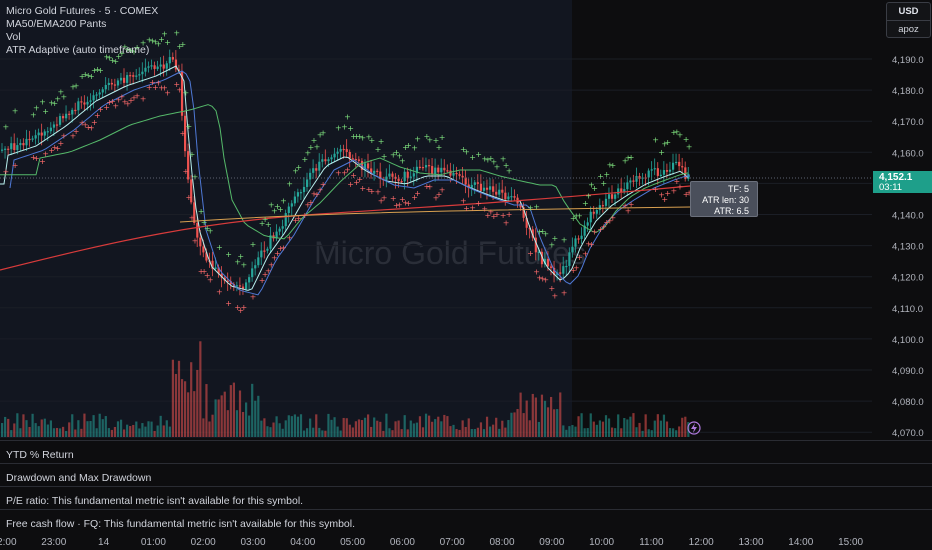 The width and height of the screenshot is (932, 550). What do you see at coordinates (153, 542) in the screenshot?
I see `time-tick-label: 01:00` at bounding box center [153, 542].